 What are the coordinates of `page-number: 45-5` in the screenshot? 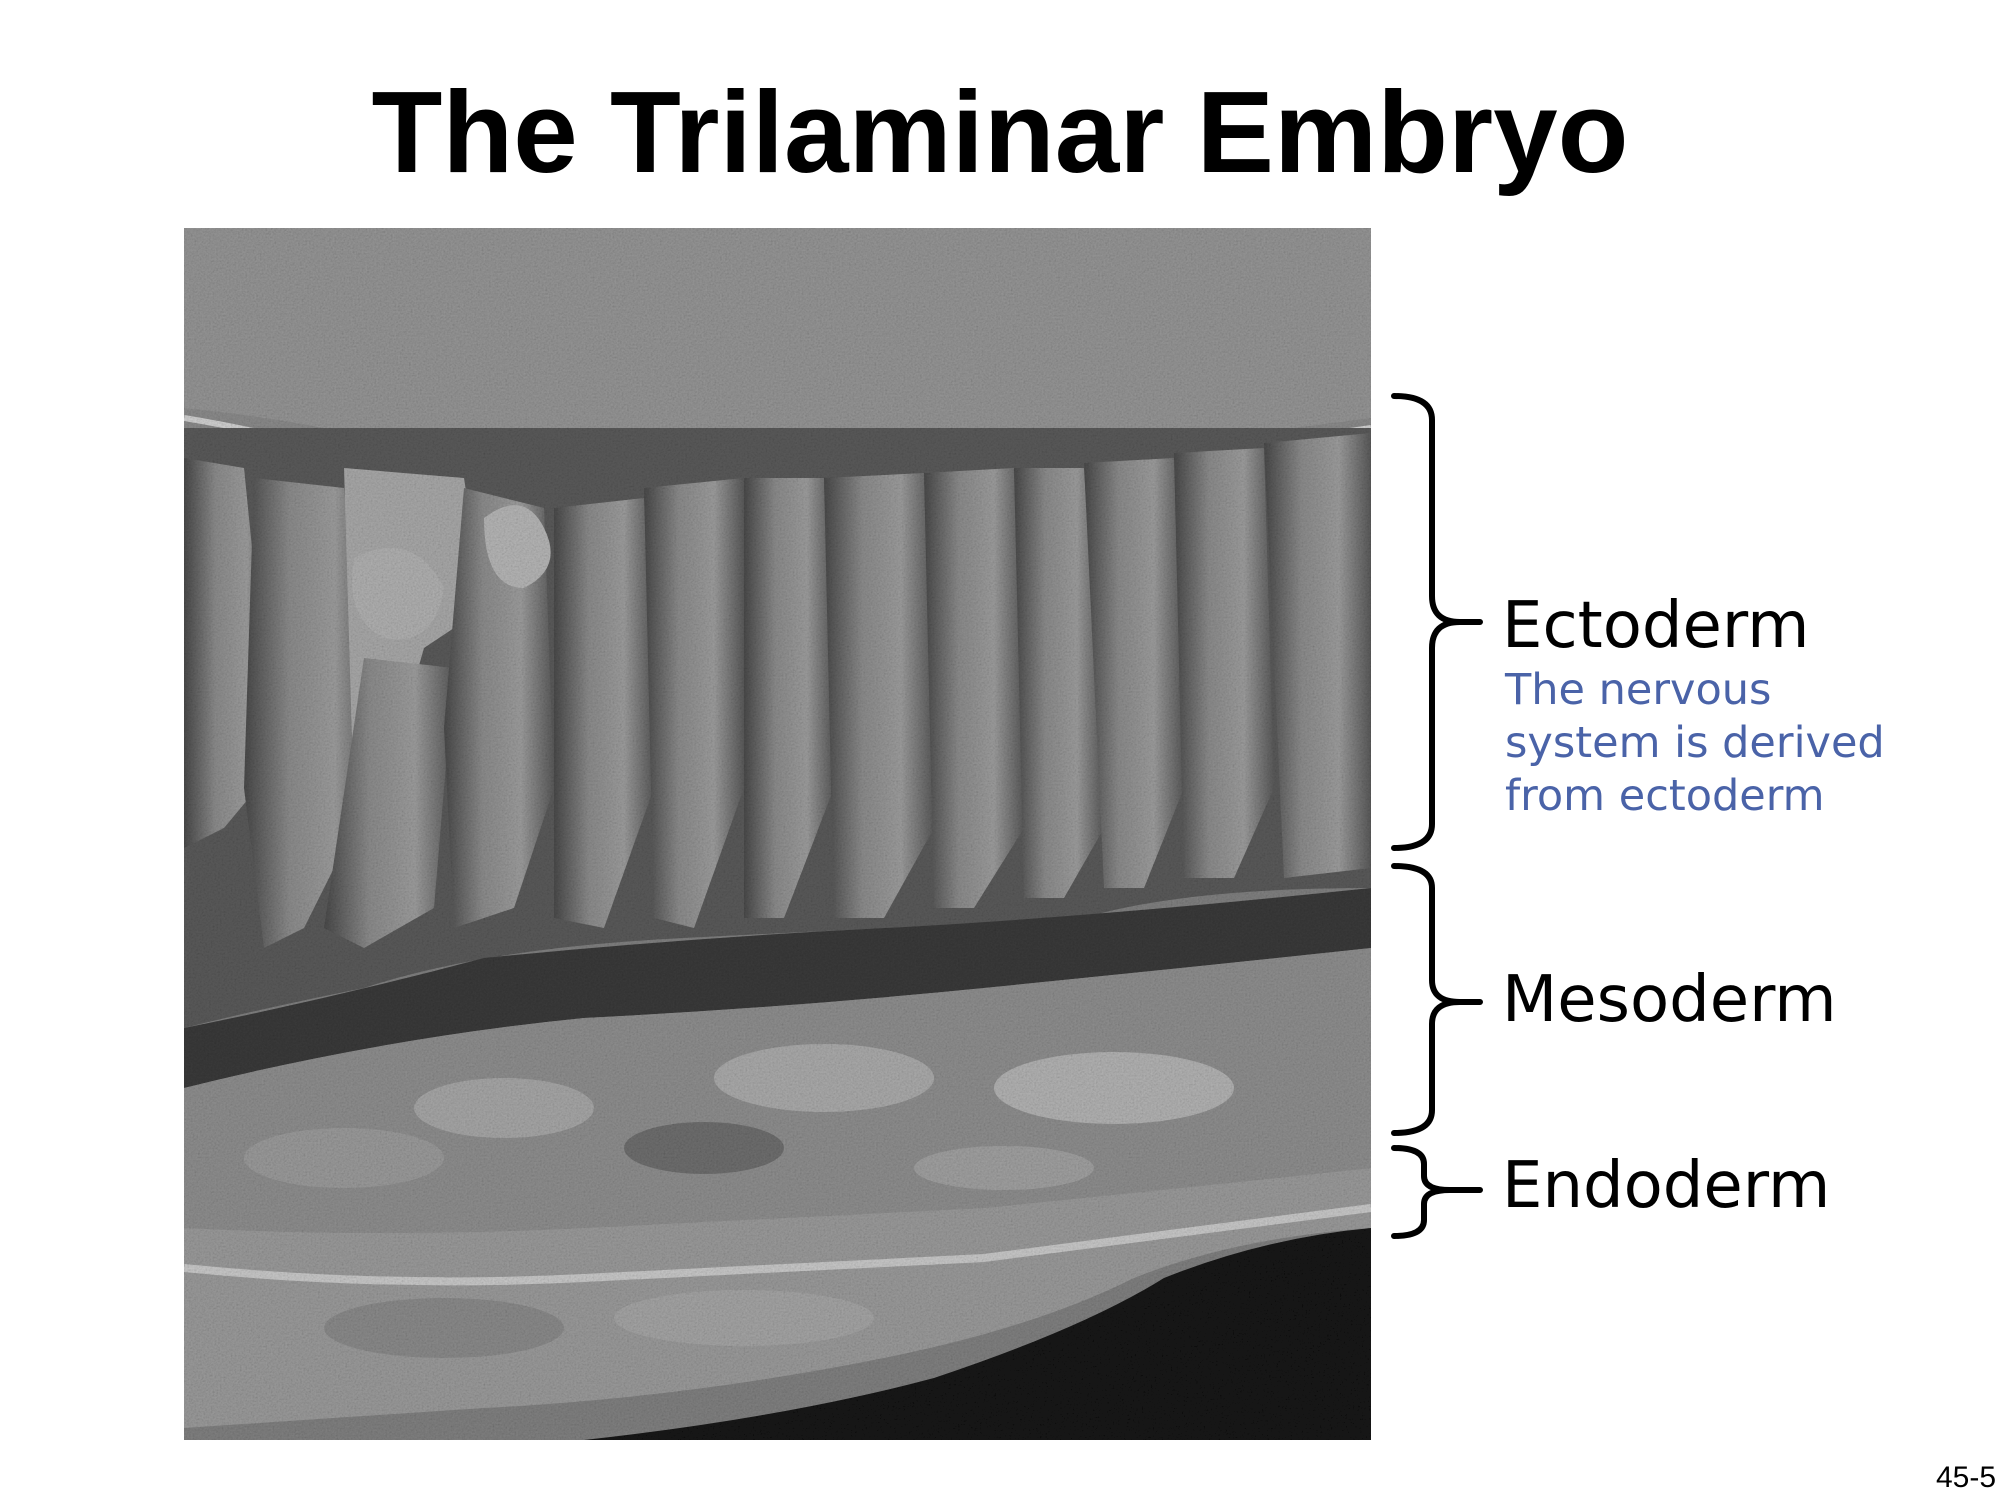 It's located at (1965, 1477).